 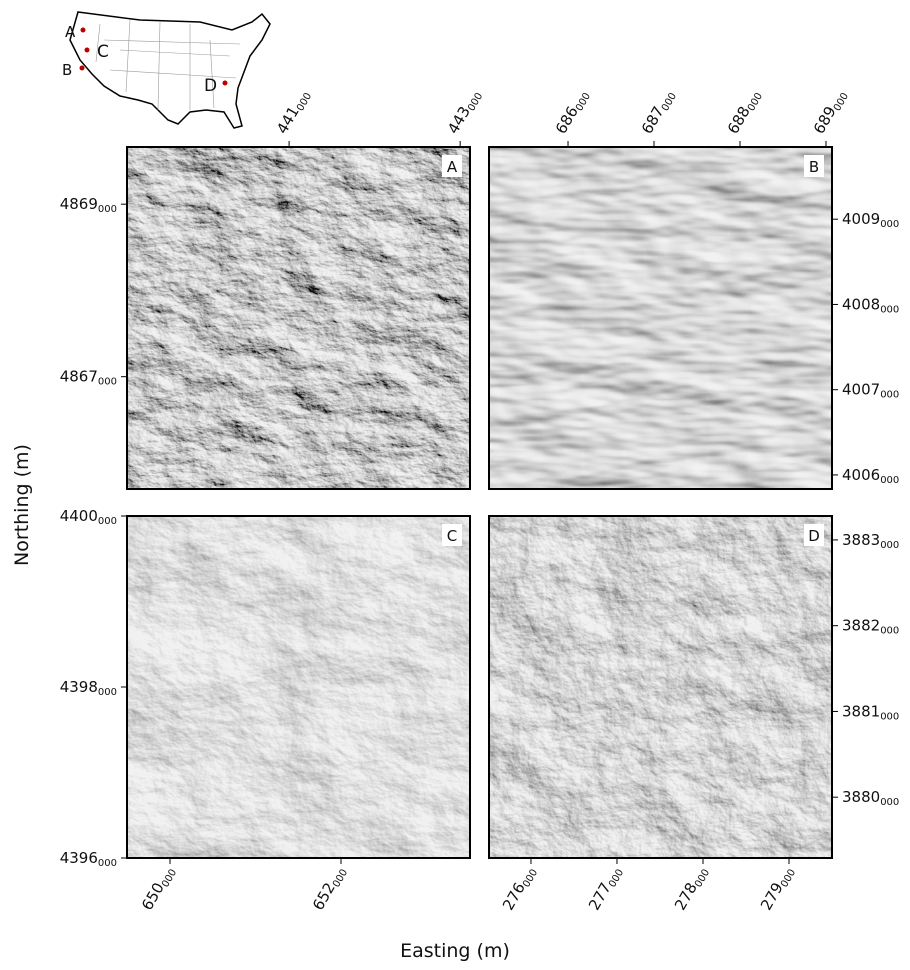 I want to click on panel-label: D, so click(x=814, y=536).